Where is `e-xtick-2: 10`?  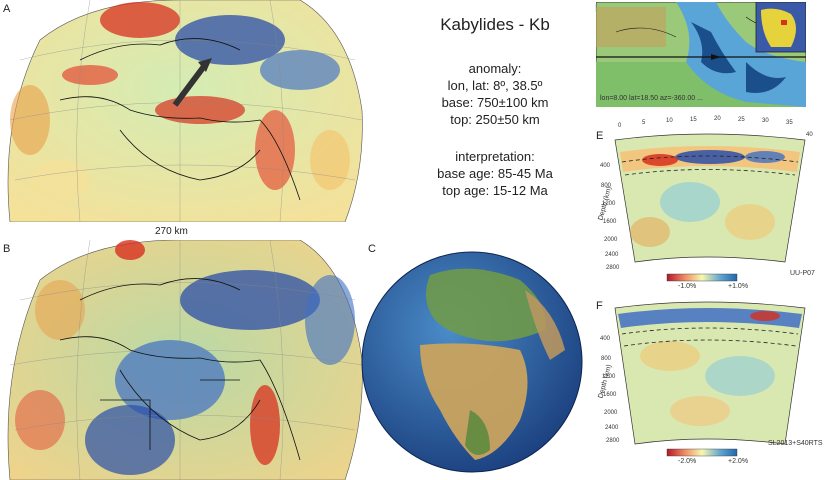
e-xtick-2: 10 is located at coordinates (669, 121).